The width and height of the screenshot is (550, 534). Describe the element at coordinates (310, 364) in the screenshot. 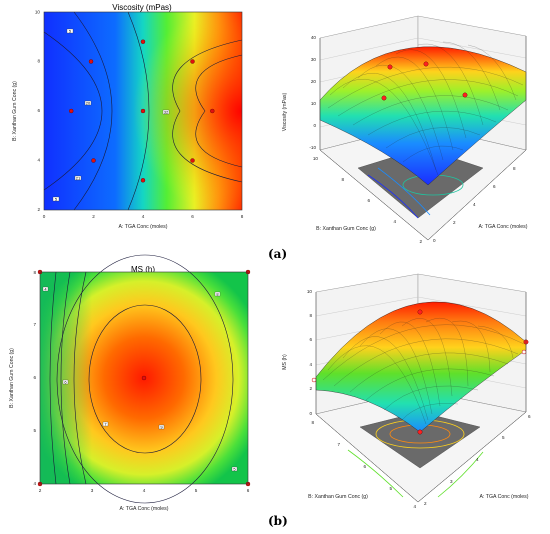

I see `z-tick: 4` at that location.